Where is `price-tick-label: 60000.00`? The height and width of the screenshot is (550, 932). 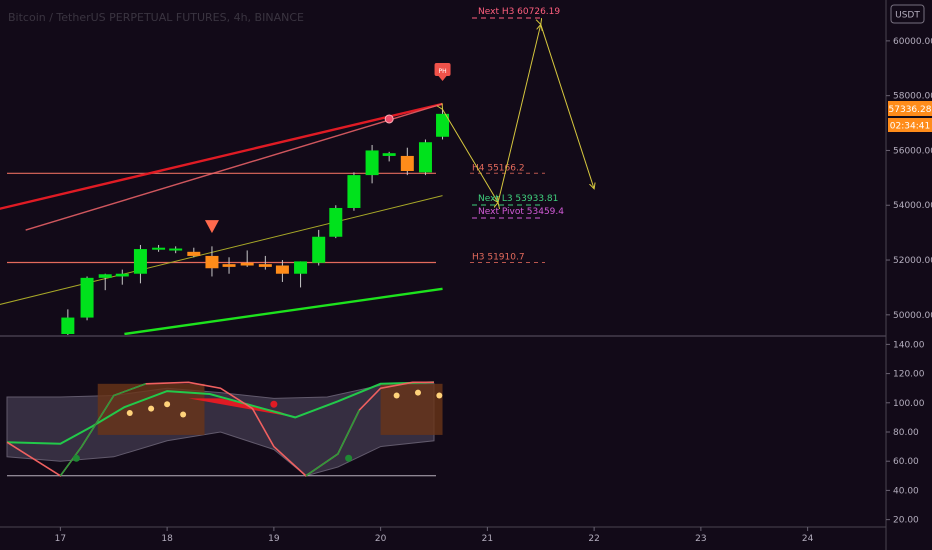
price-tick-label: 60000.00 is located at coordinates (912, 42).